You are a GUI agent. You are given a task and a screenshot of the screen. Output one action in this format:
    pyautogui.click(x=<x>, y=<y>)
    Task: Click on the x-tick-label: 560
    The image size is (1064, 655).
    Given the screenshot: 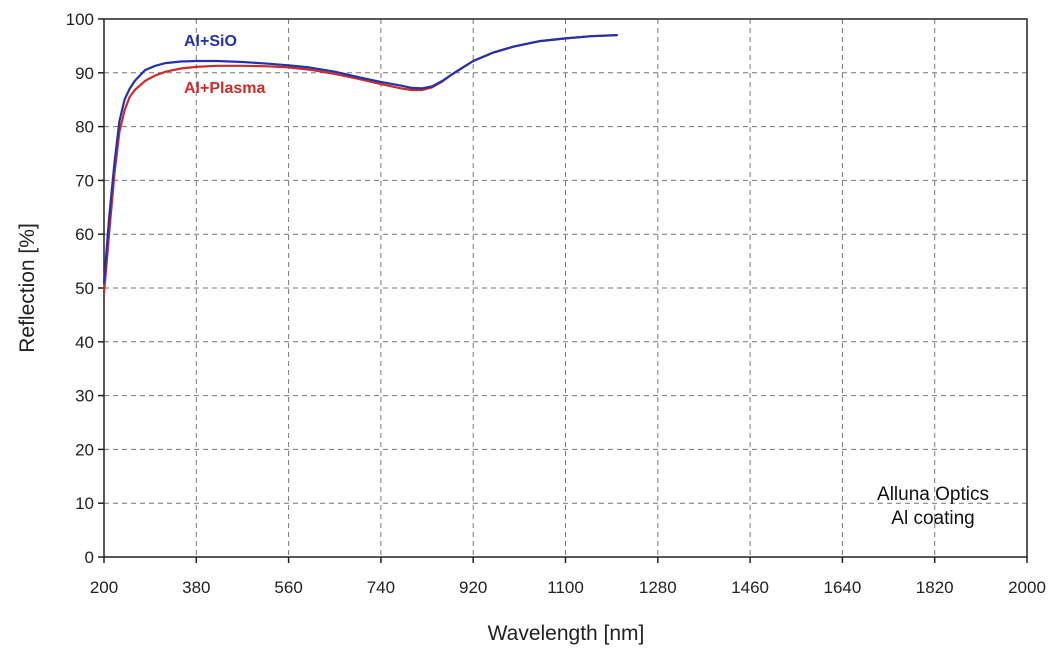 What is the action you would take?
    pyautogui.click(x=288, y=587)
    